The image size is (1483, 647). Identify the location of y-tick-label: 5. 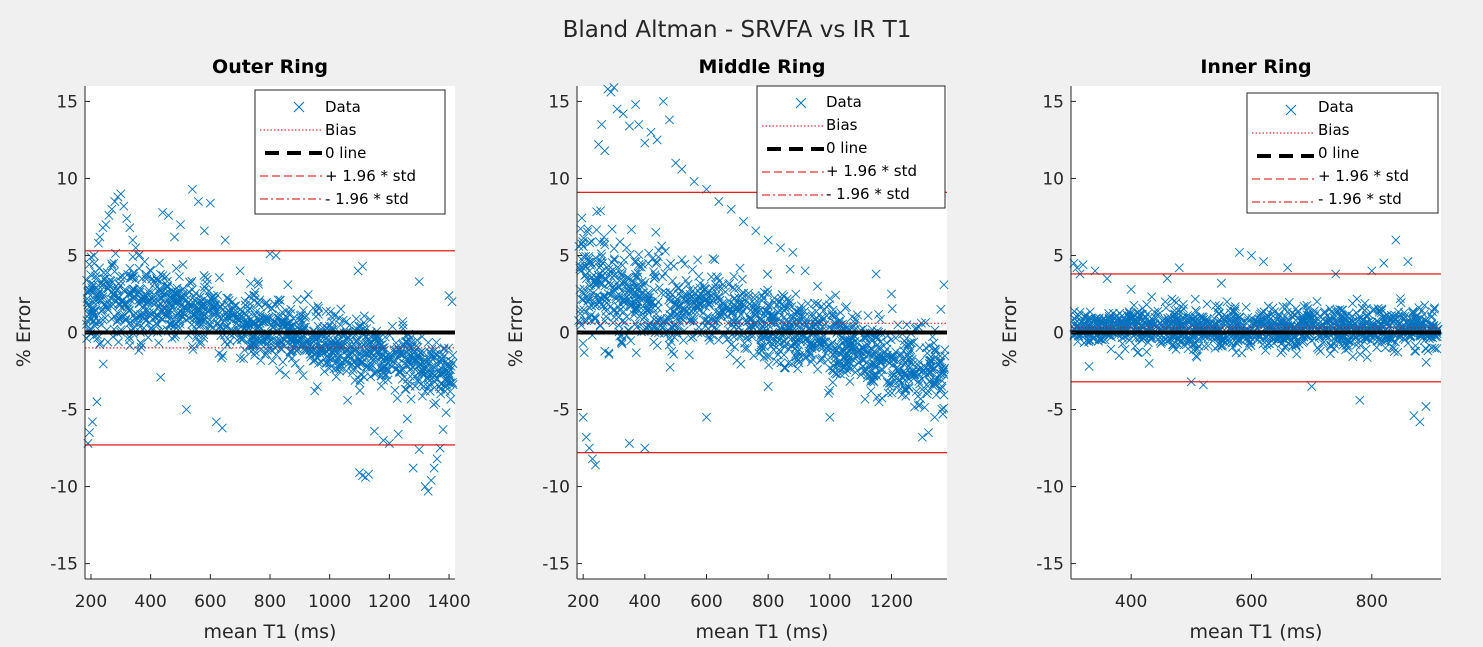
(72, 256).